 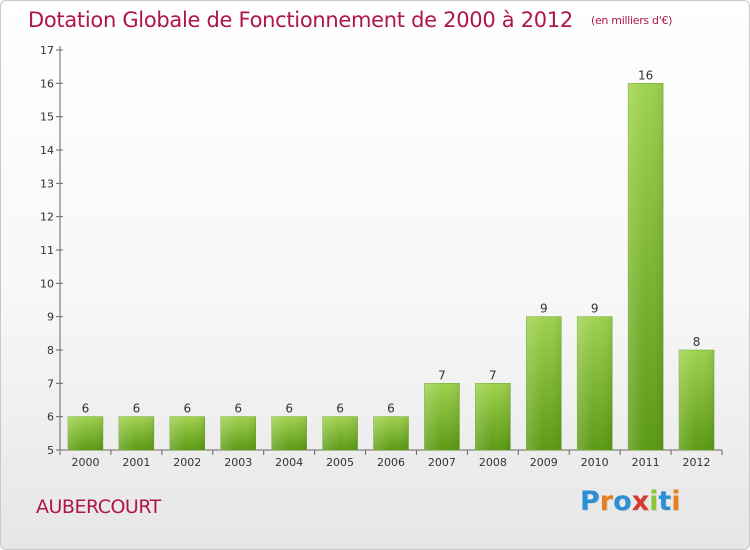 What do you see at coordinates (47, 83) in the screenshot?
I see `y-tick-label: 16` at bounding box center [47, 83].